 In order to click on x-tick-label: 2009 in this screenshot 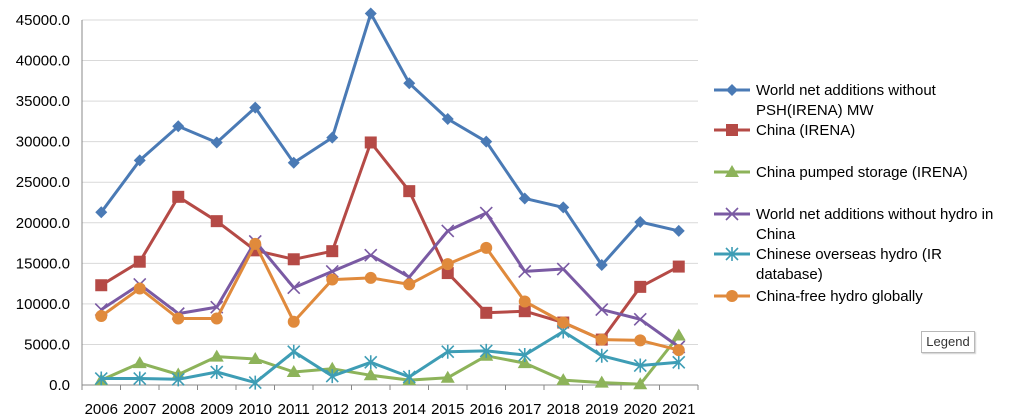, I will do `click(216, 409)`.